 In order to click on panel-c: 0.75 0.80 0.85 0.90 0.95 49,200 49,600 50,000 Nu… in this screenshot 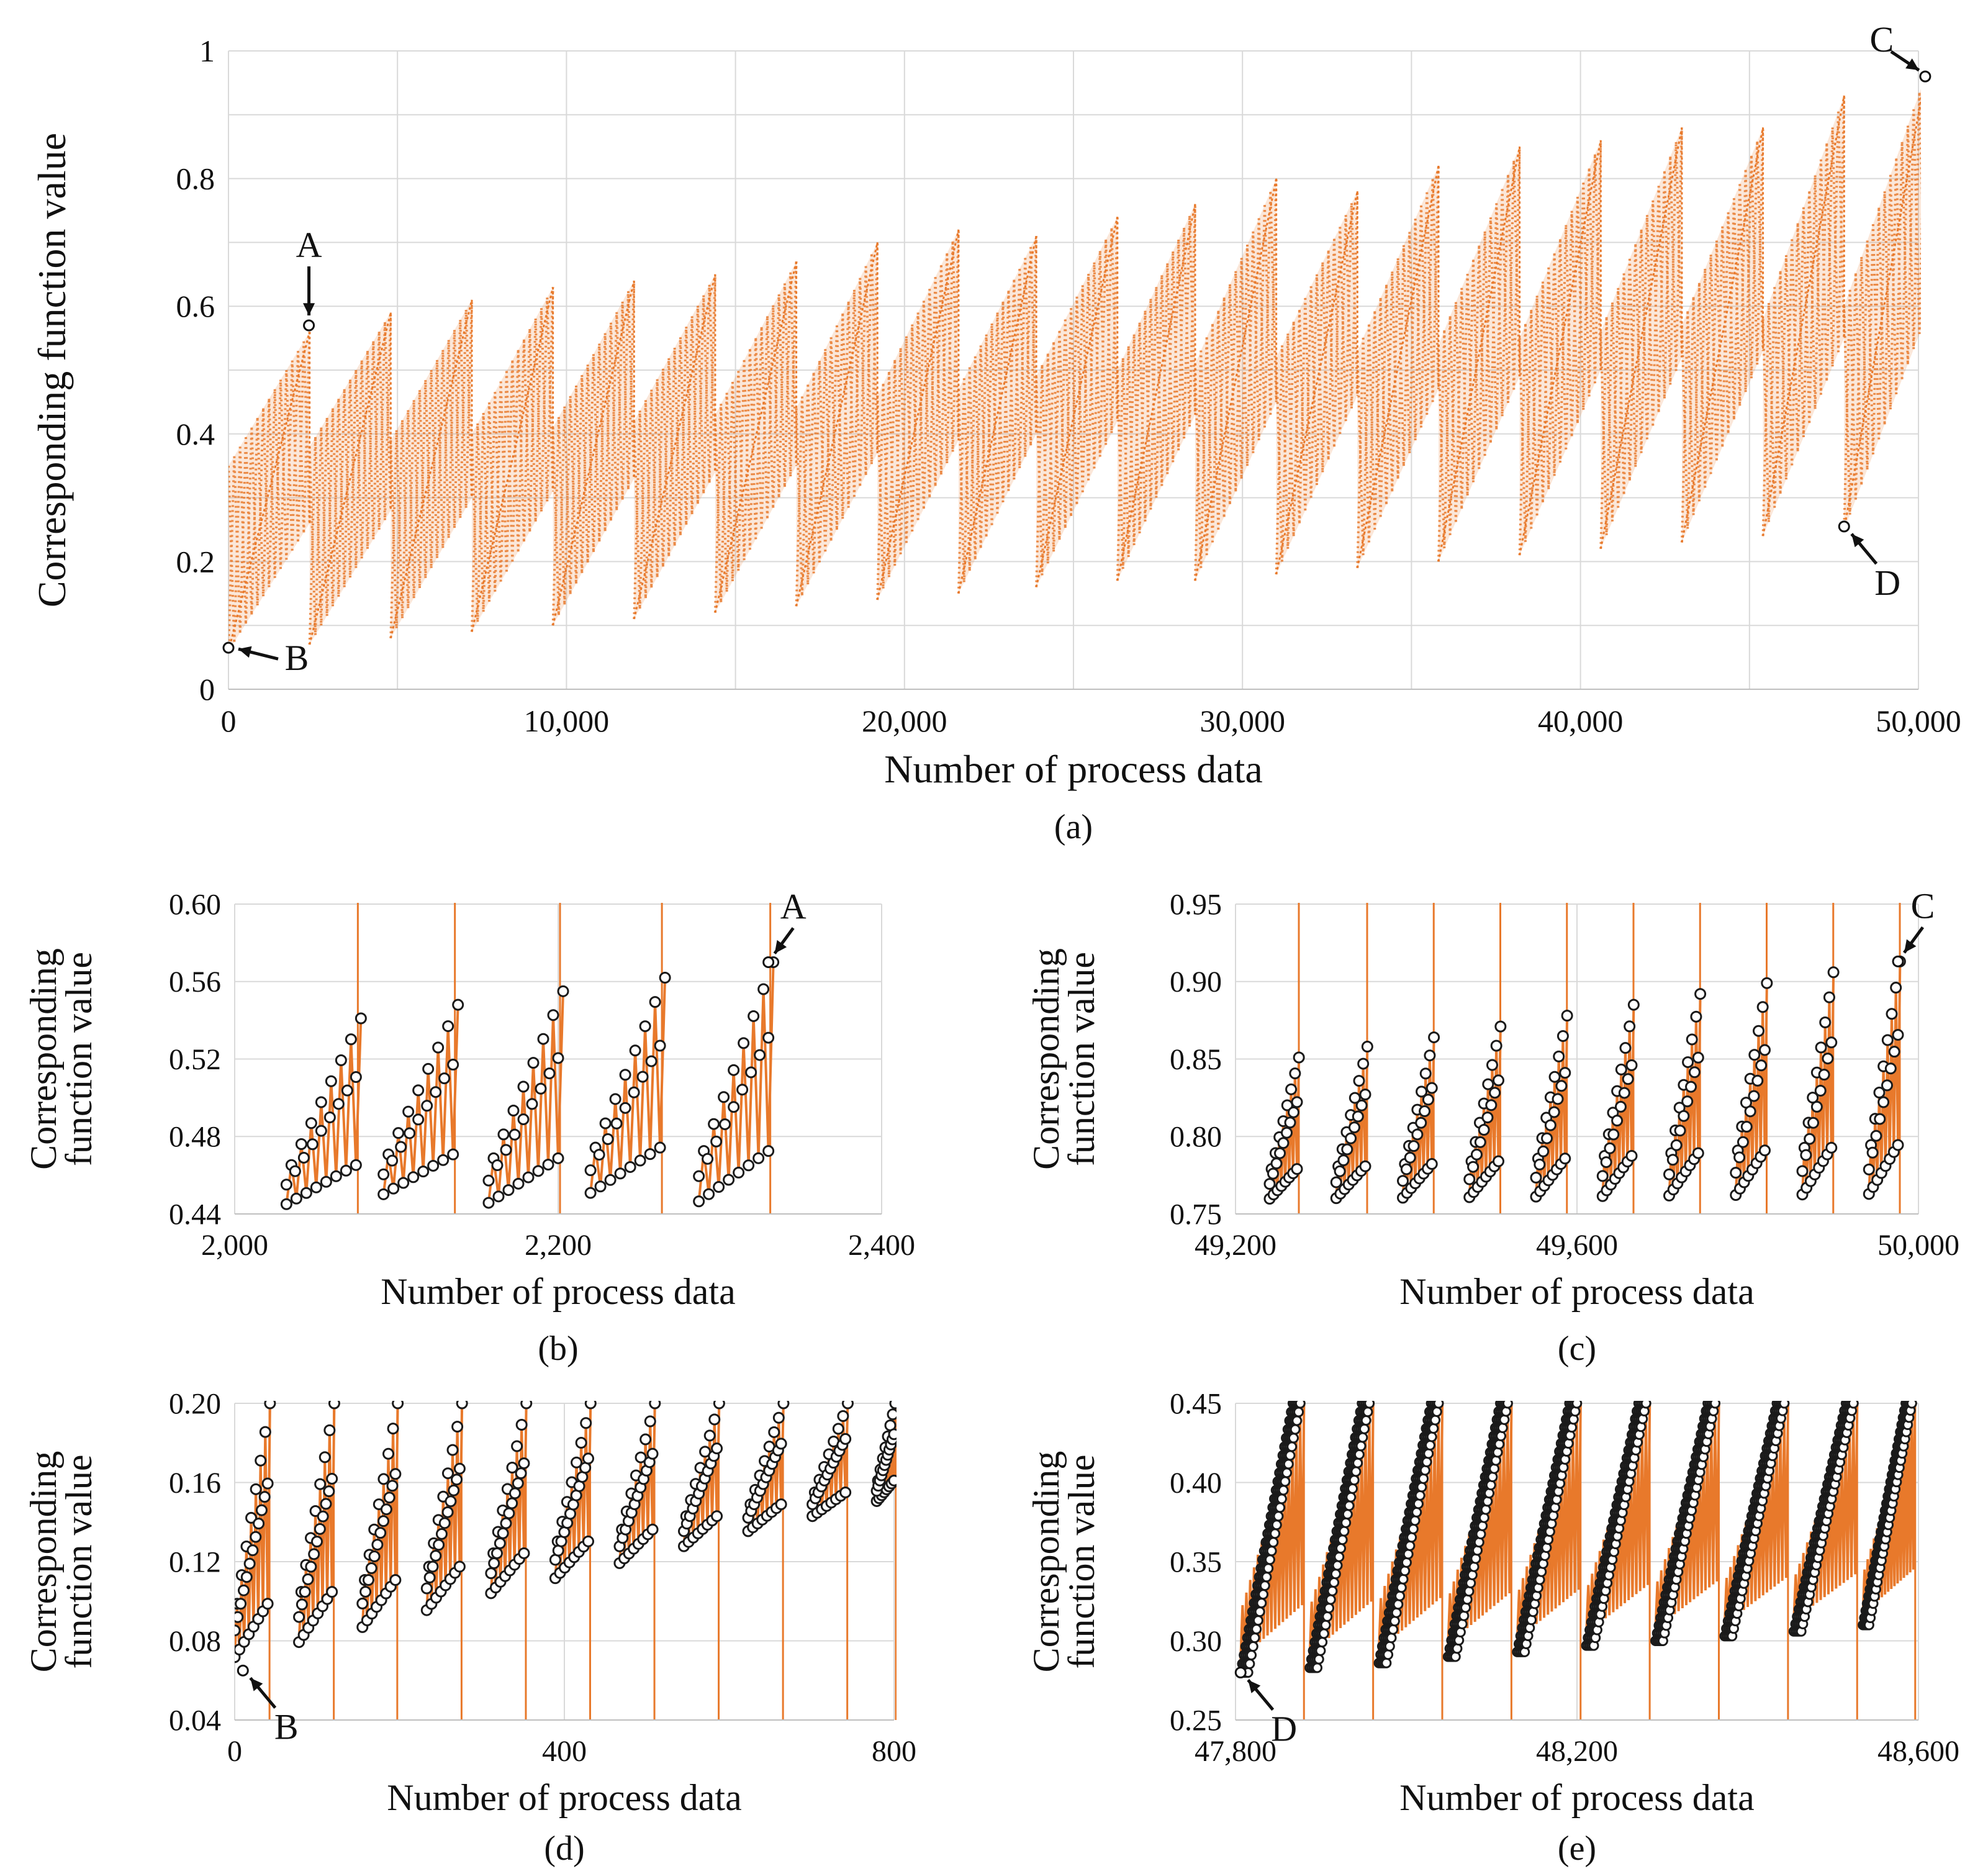, I will do `click(1492, 1127)`.